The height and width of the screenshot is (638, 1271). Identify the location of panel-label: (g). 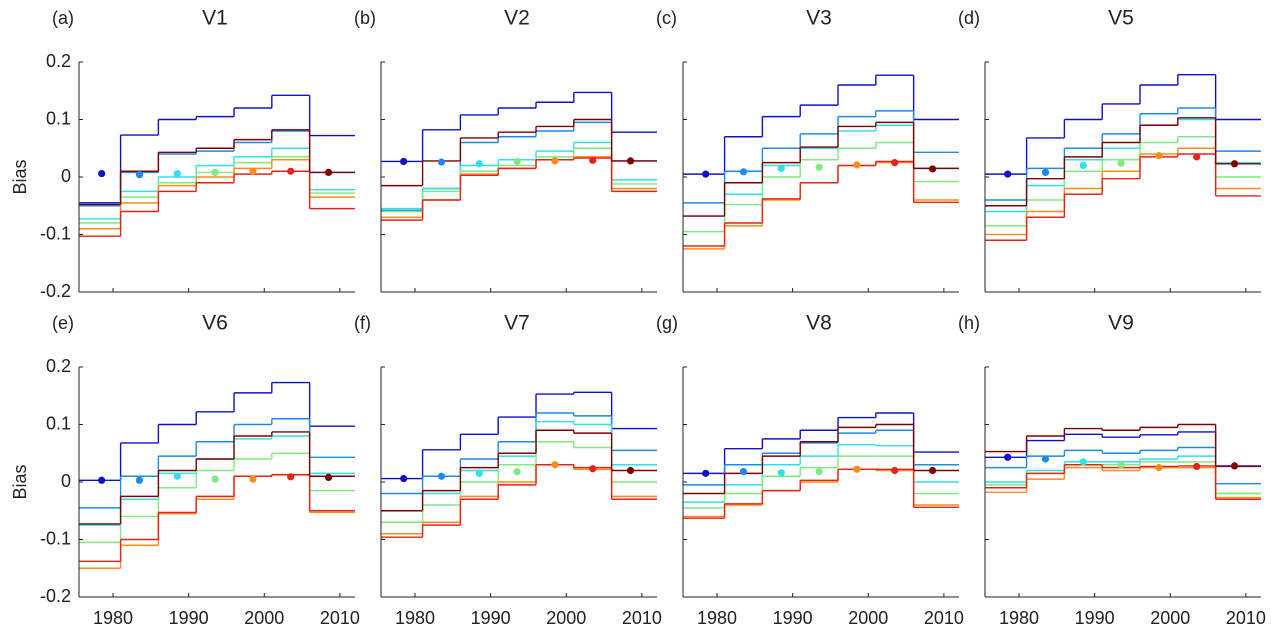
(667, 323).